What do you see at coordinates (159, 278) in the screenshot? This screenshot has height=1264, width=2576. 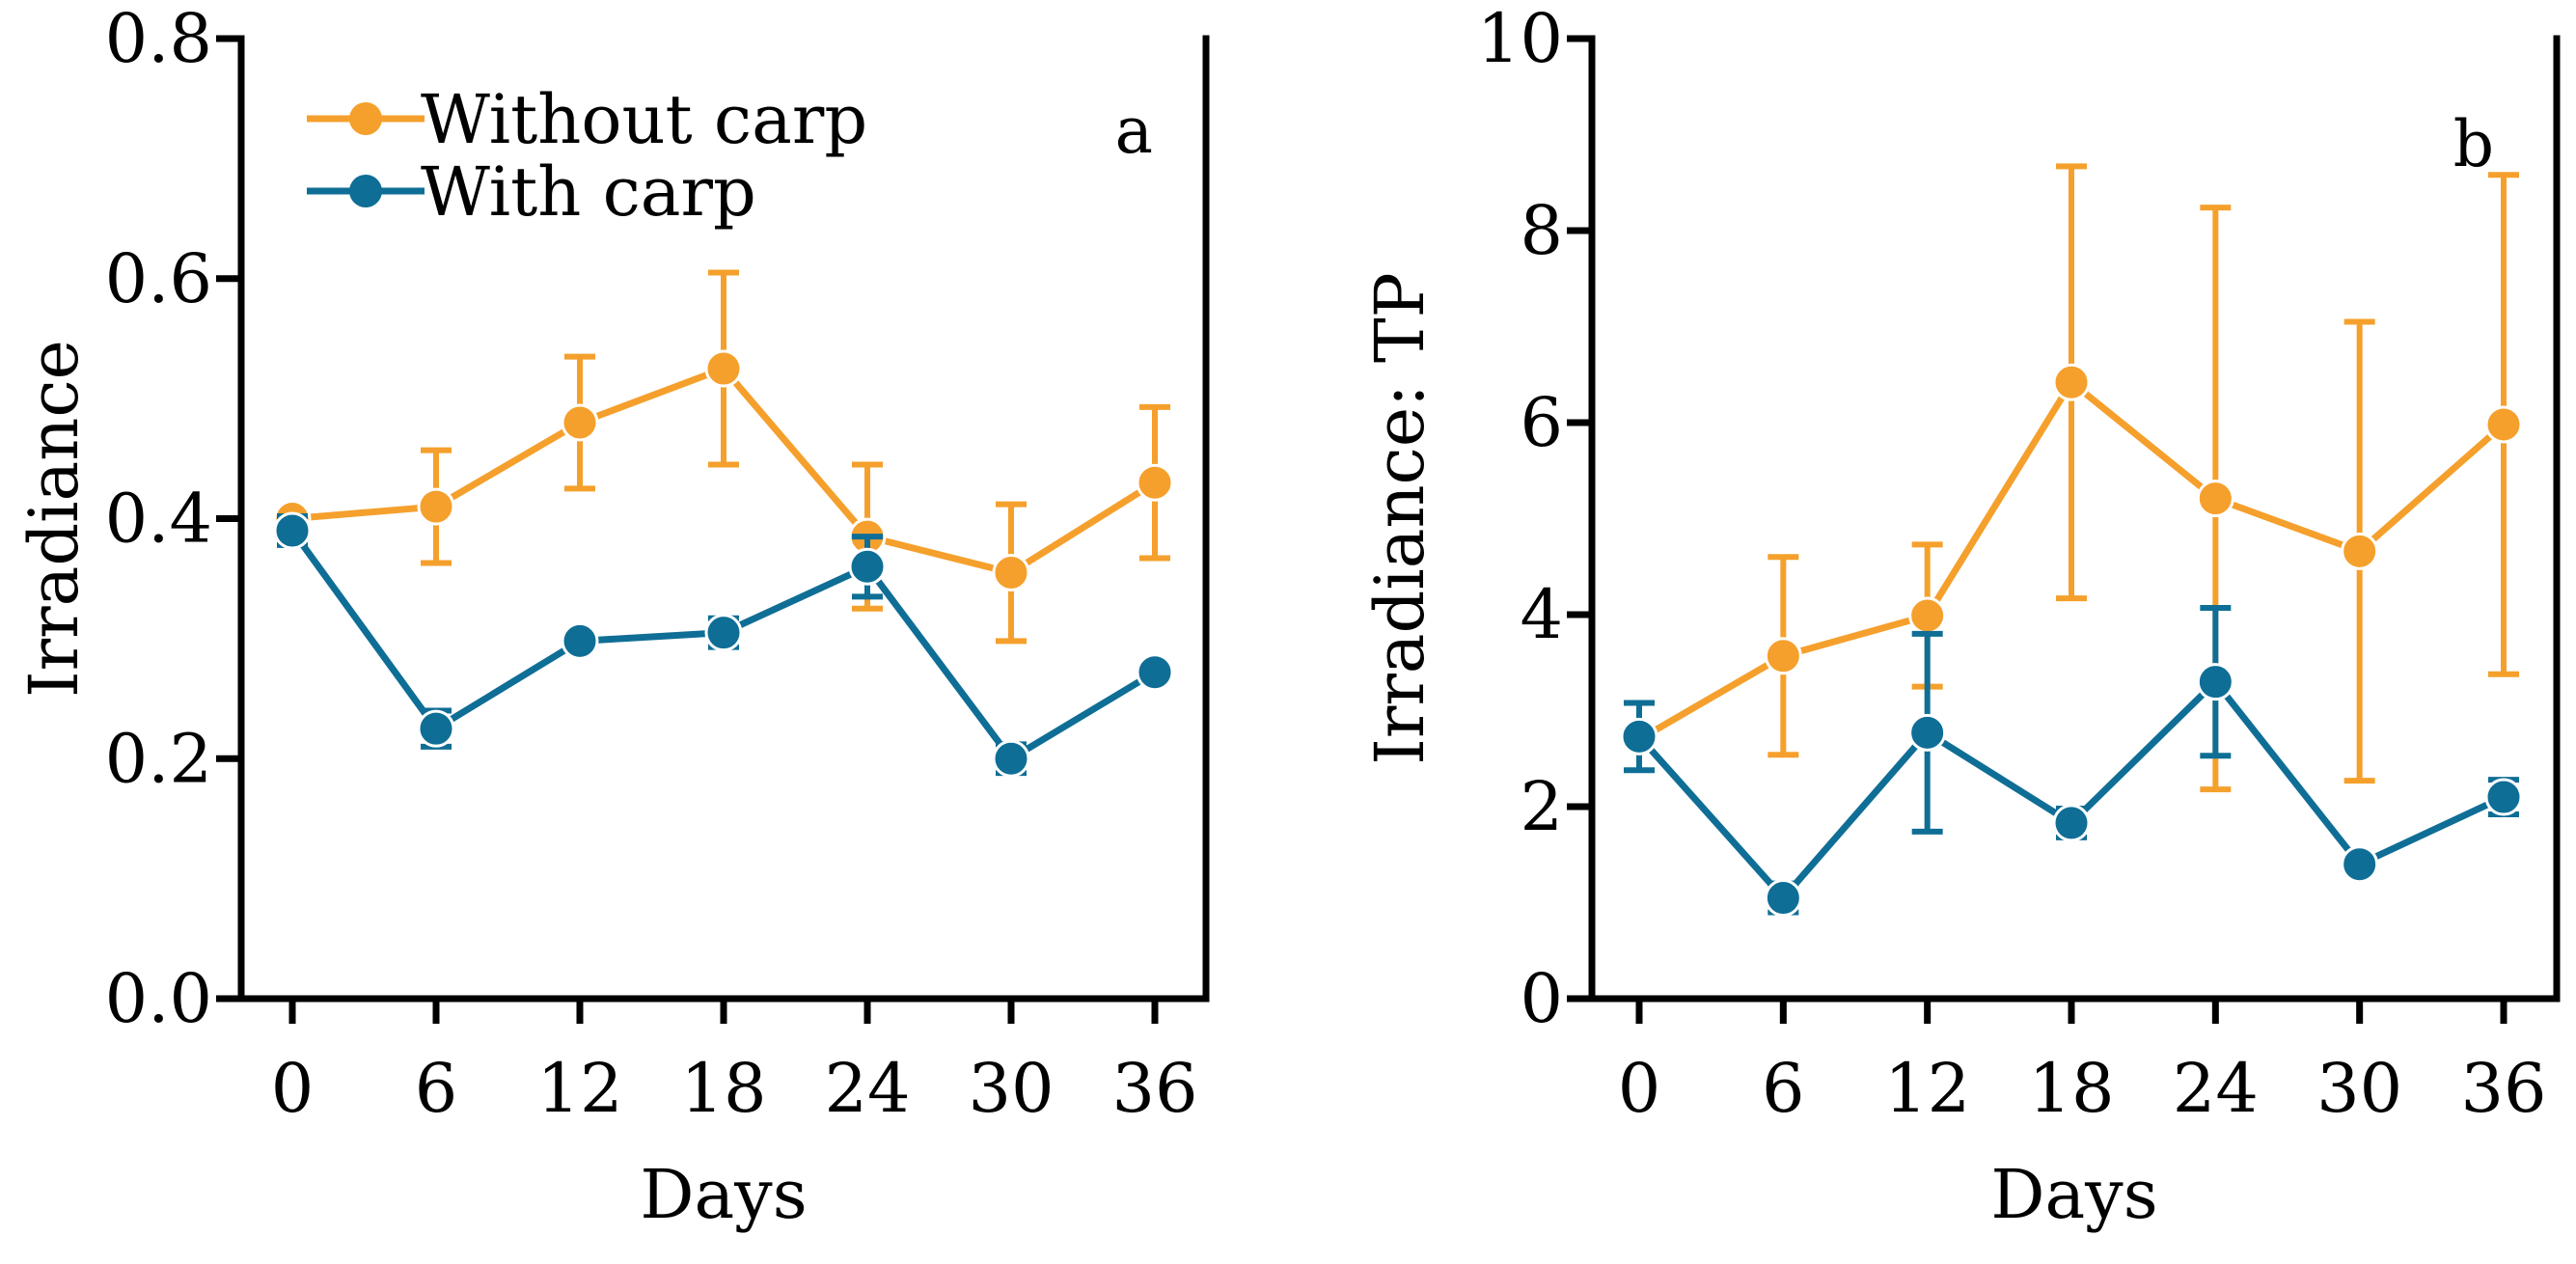 I see `panel-a-y-tick-label: 0.6` at bounding box center [159, 278].